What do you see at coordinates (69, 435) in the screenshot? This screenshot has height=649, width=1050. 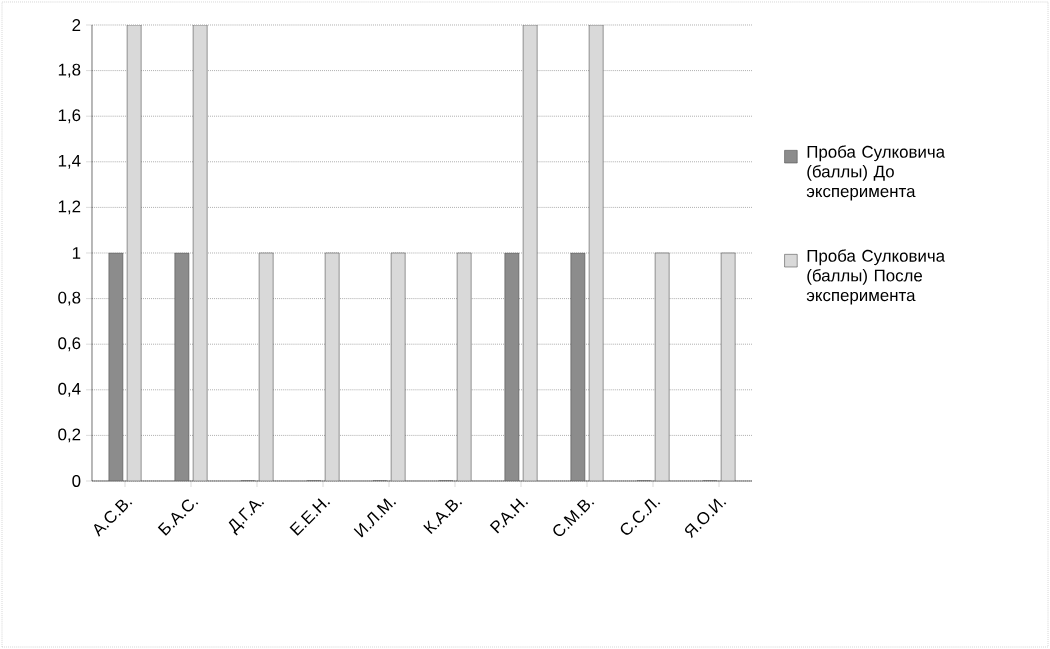 I see `y-tick-label: 0,2` at bounding box center [69, 435].